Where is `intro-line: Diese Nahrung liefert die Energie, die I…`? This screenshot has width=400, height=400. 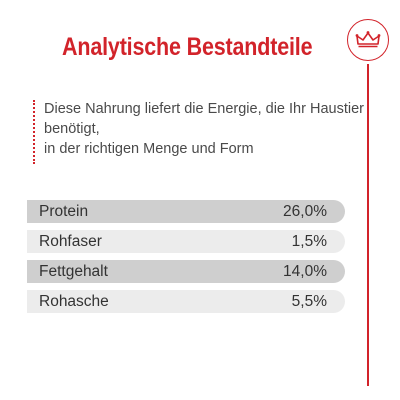 intro-line: Diese Nahrung liefert die Energie, die I… is located at coordinates (204, 109).